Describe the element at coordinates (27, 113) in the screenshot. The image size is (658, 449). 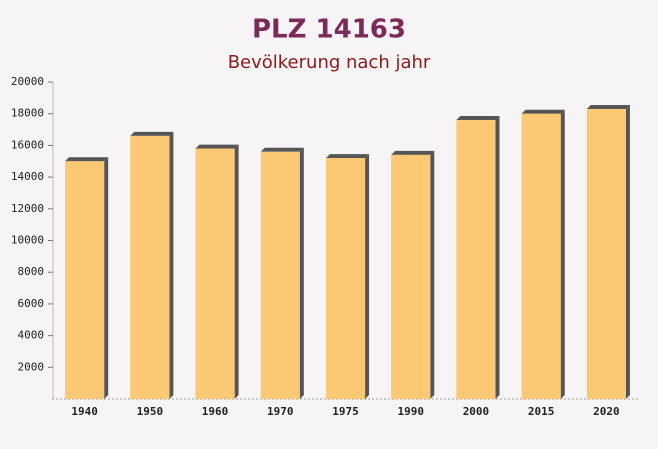
I see `y-tick-label: 18000` at that location.